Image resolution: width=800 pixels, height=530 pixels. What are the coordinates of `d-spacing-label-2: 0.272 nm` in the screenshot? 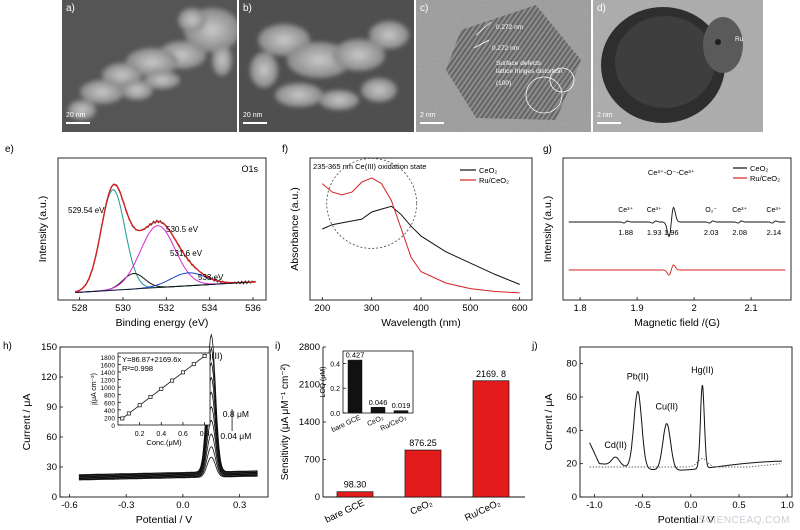 It's located at (506, 48).